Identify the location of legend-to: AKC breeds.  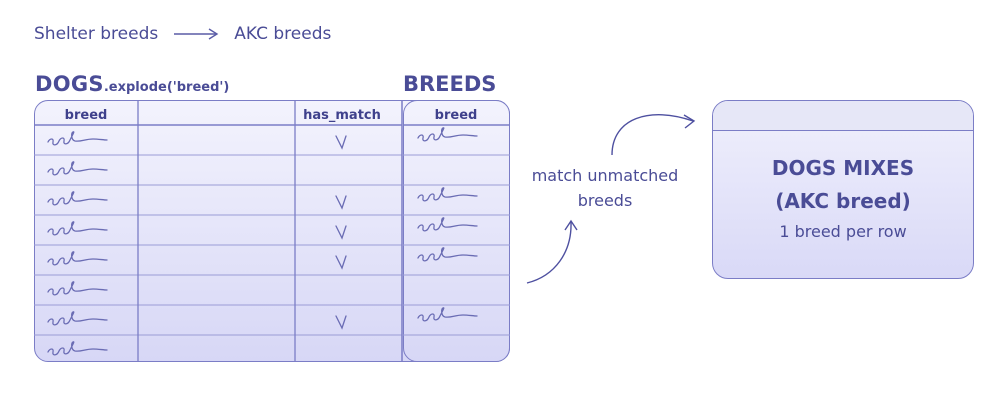
(283, 34).